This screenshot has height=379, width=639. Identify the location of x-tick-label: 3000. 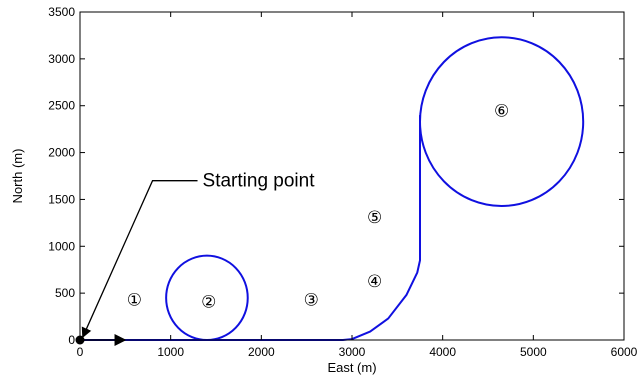
(352, 352).